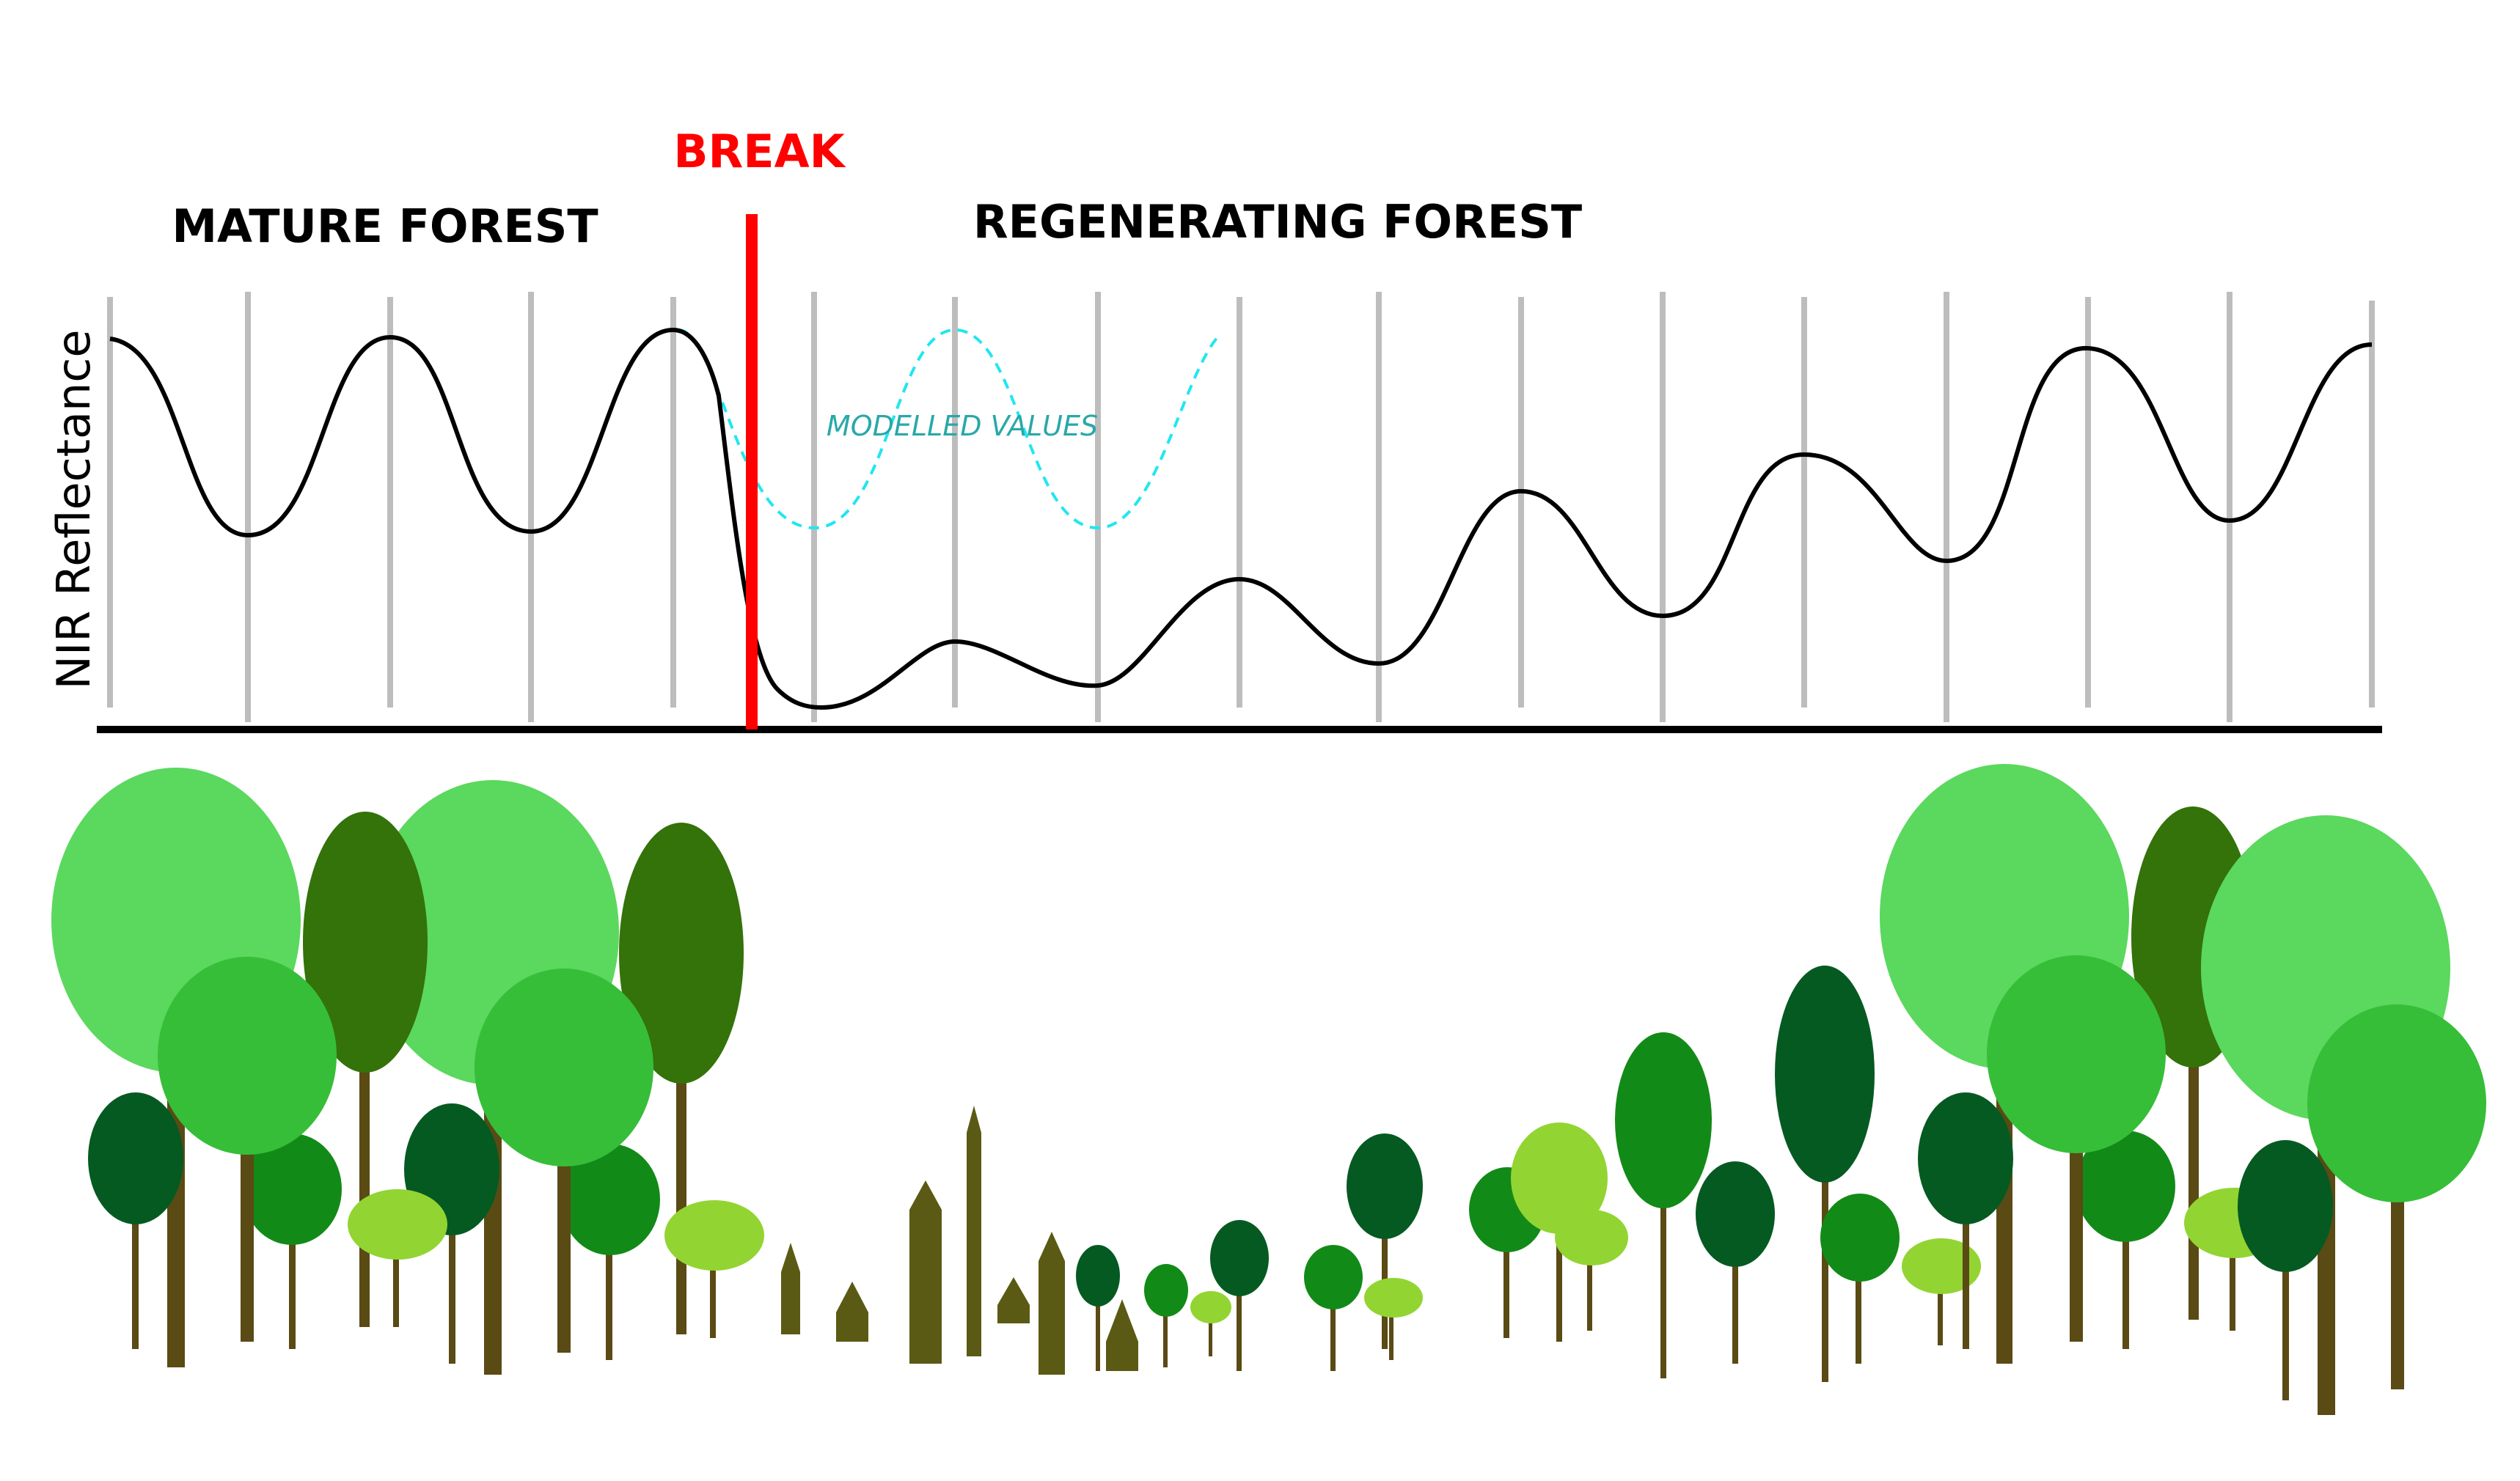 The height and width of the screenshot is (1481, 2520). Describe the element at coordinates (73, 509) in the screenshot. I see `y-axis-label: NIR Reflectance` at that location.